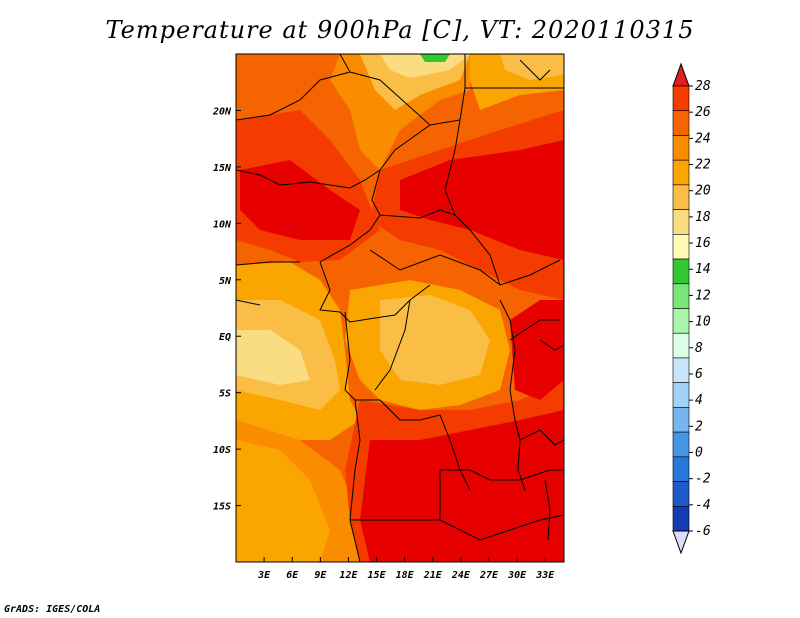 The image size is (800, 618). I want to click on lon-label-27e: 27E, so click(489, 575).